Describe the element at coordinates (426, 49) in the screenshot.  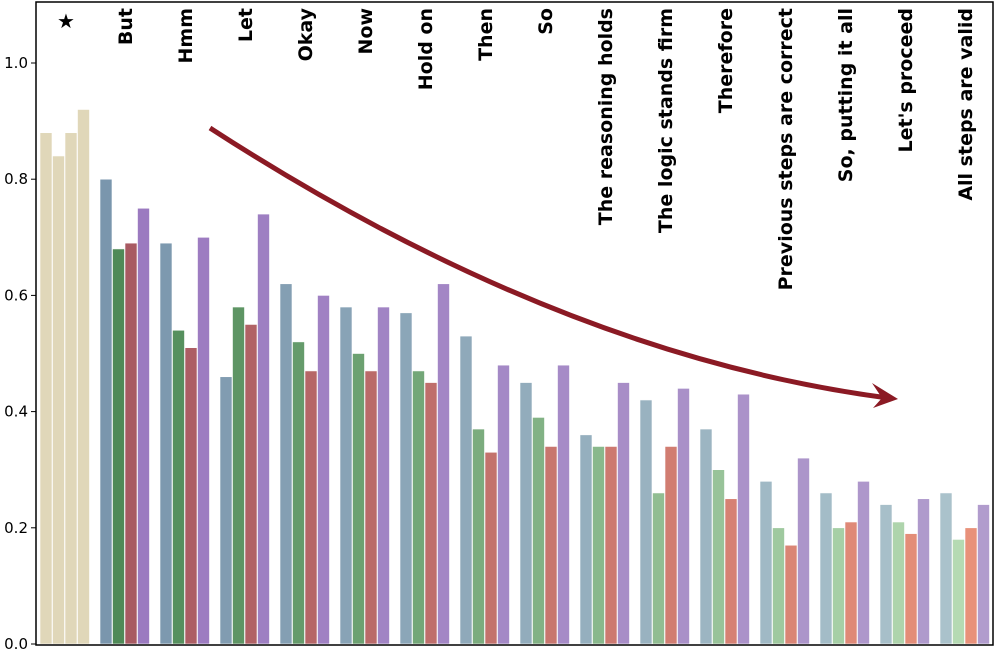
I see `category-label: Hold on` at that location.